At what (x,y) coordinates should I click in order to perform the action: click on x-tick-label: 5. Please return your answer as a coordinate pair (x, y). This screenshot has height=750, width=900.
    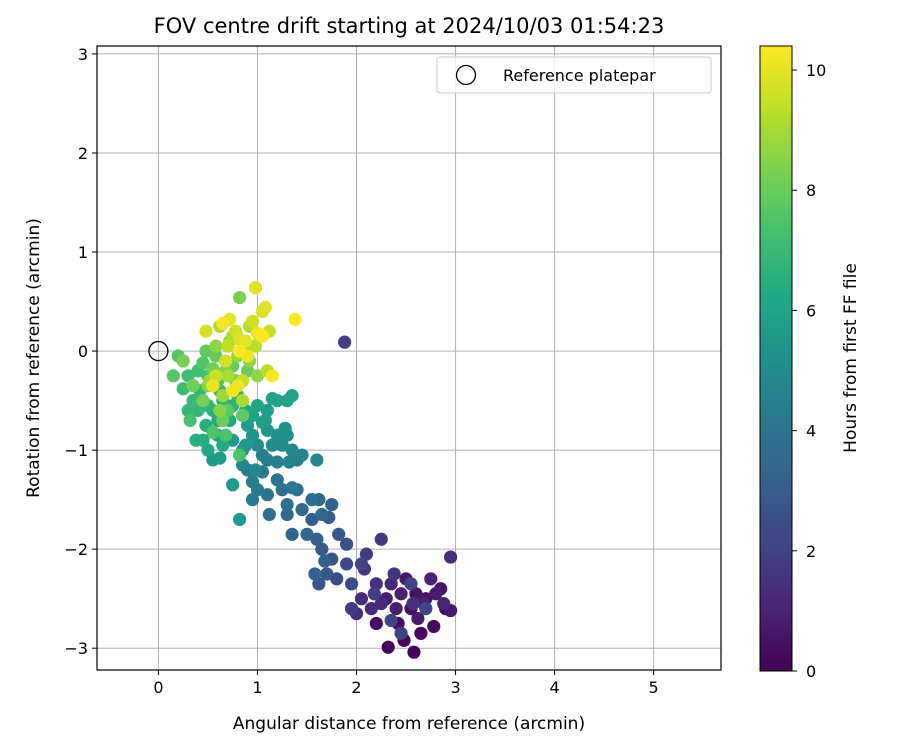
    Looking at the image, I should click on (654, 687).